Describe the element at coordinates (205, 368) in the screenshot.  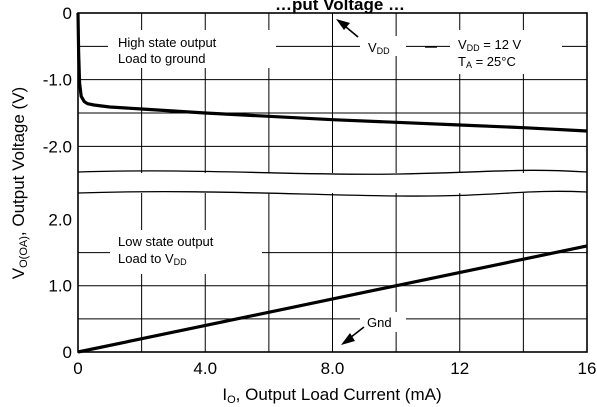
I see `x-tick-label: 4.0` at that location.